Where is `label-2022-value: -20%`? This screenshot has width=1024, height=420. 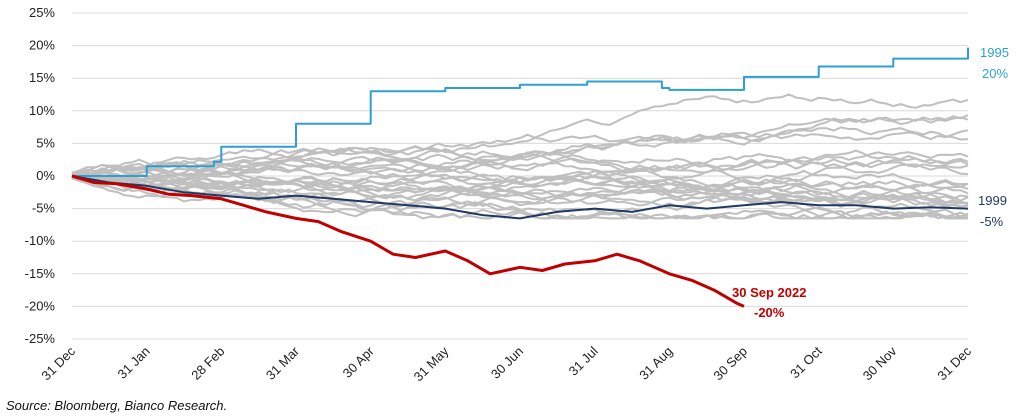 label-2022-value: -20% is located at coordinates (769, 312).